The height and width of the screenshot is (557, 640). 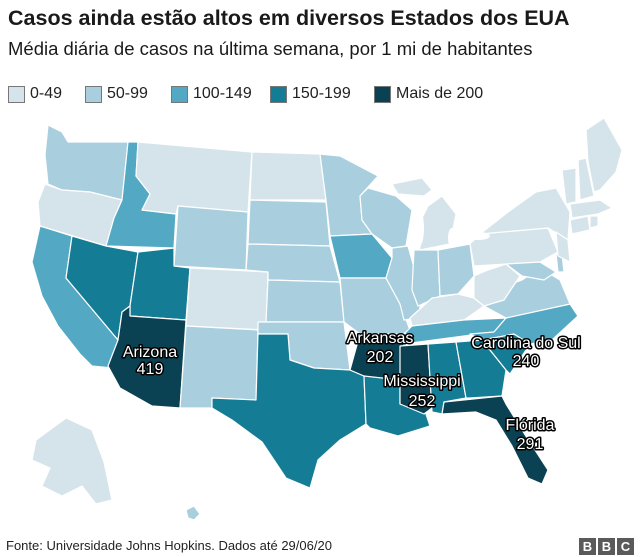 I want to click on state-vermont, so click(x=569, y=186).